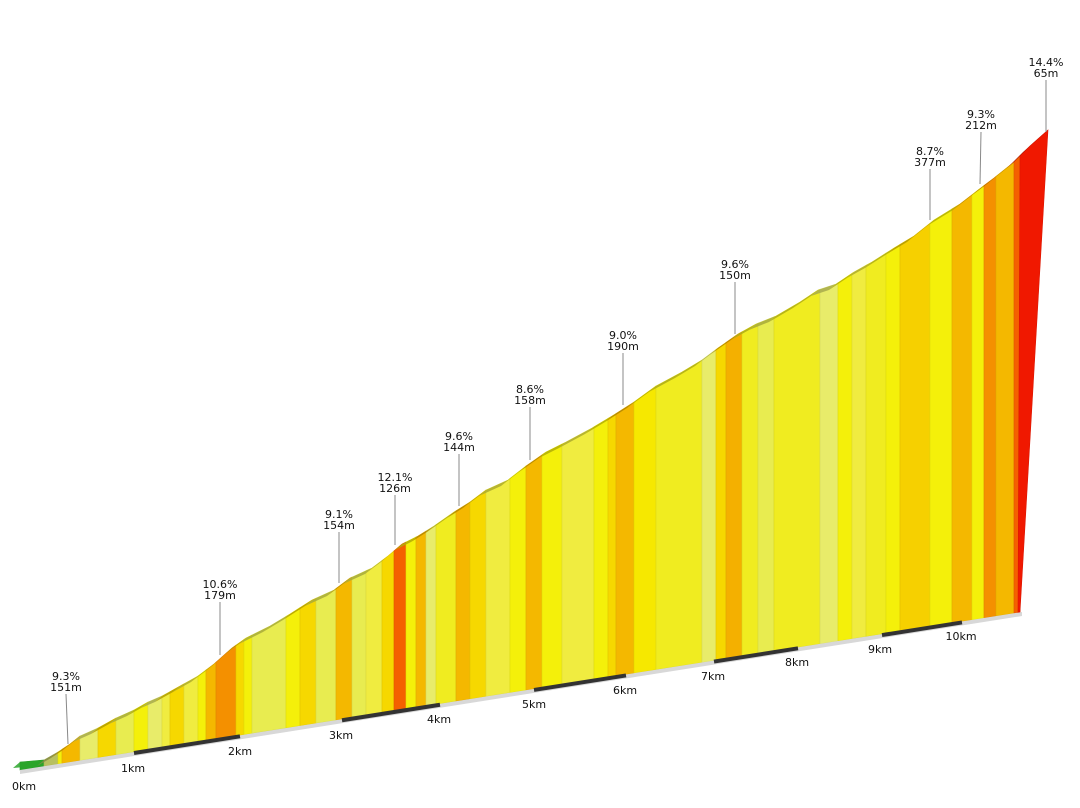 The image size is (1080, 808). Describe the element at coordinates (930, 162) in the screenshot. I see `annotation-length: 377m` at that location.